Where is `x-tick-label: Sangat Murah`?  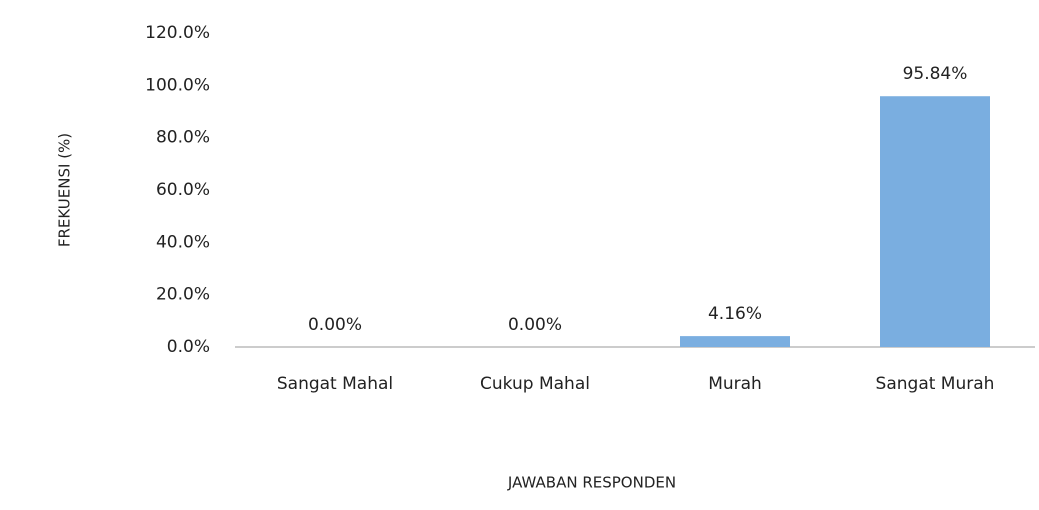
x-tick-label: Sangat Murah is located at coordinates (935, 384).